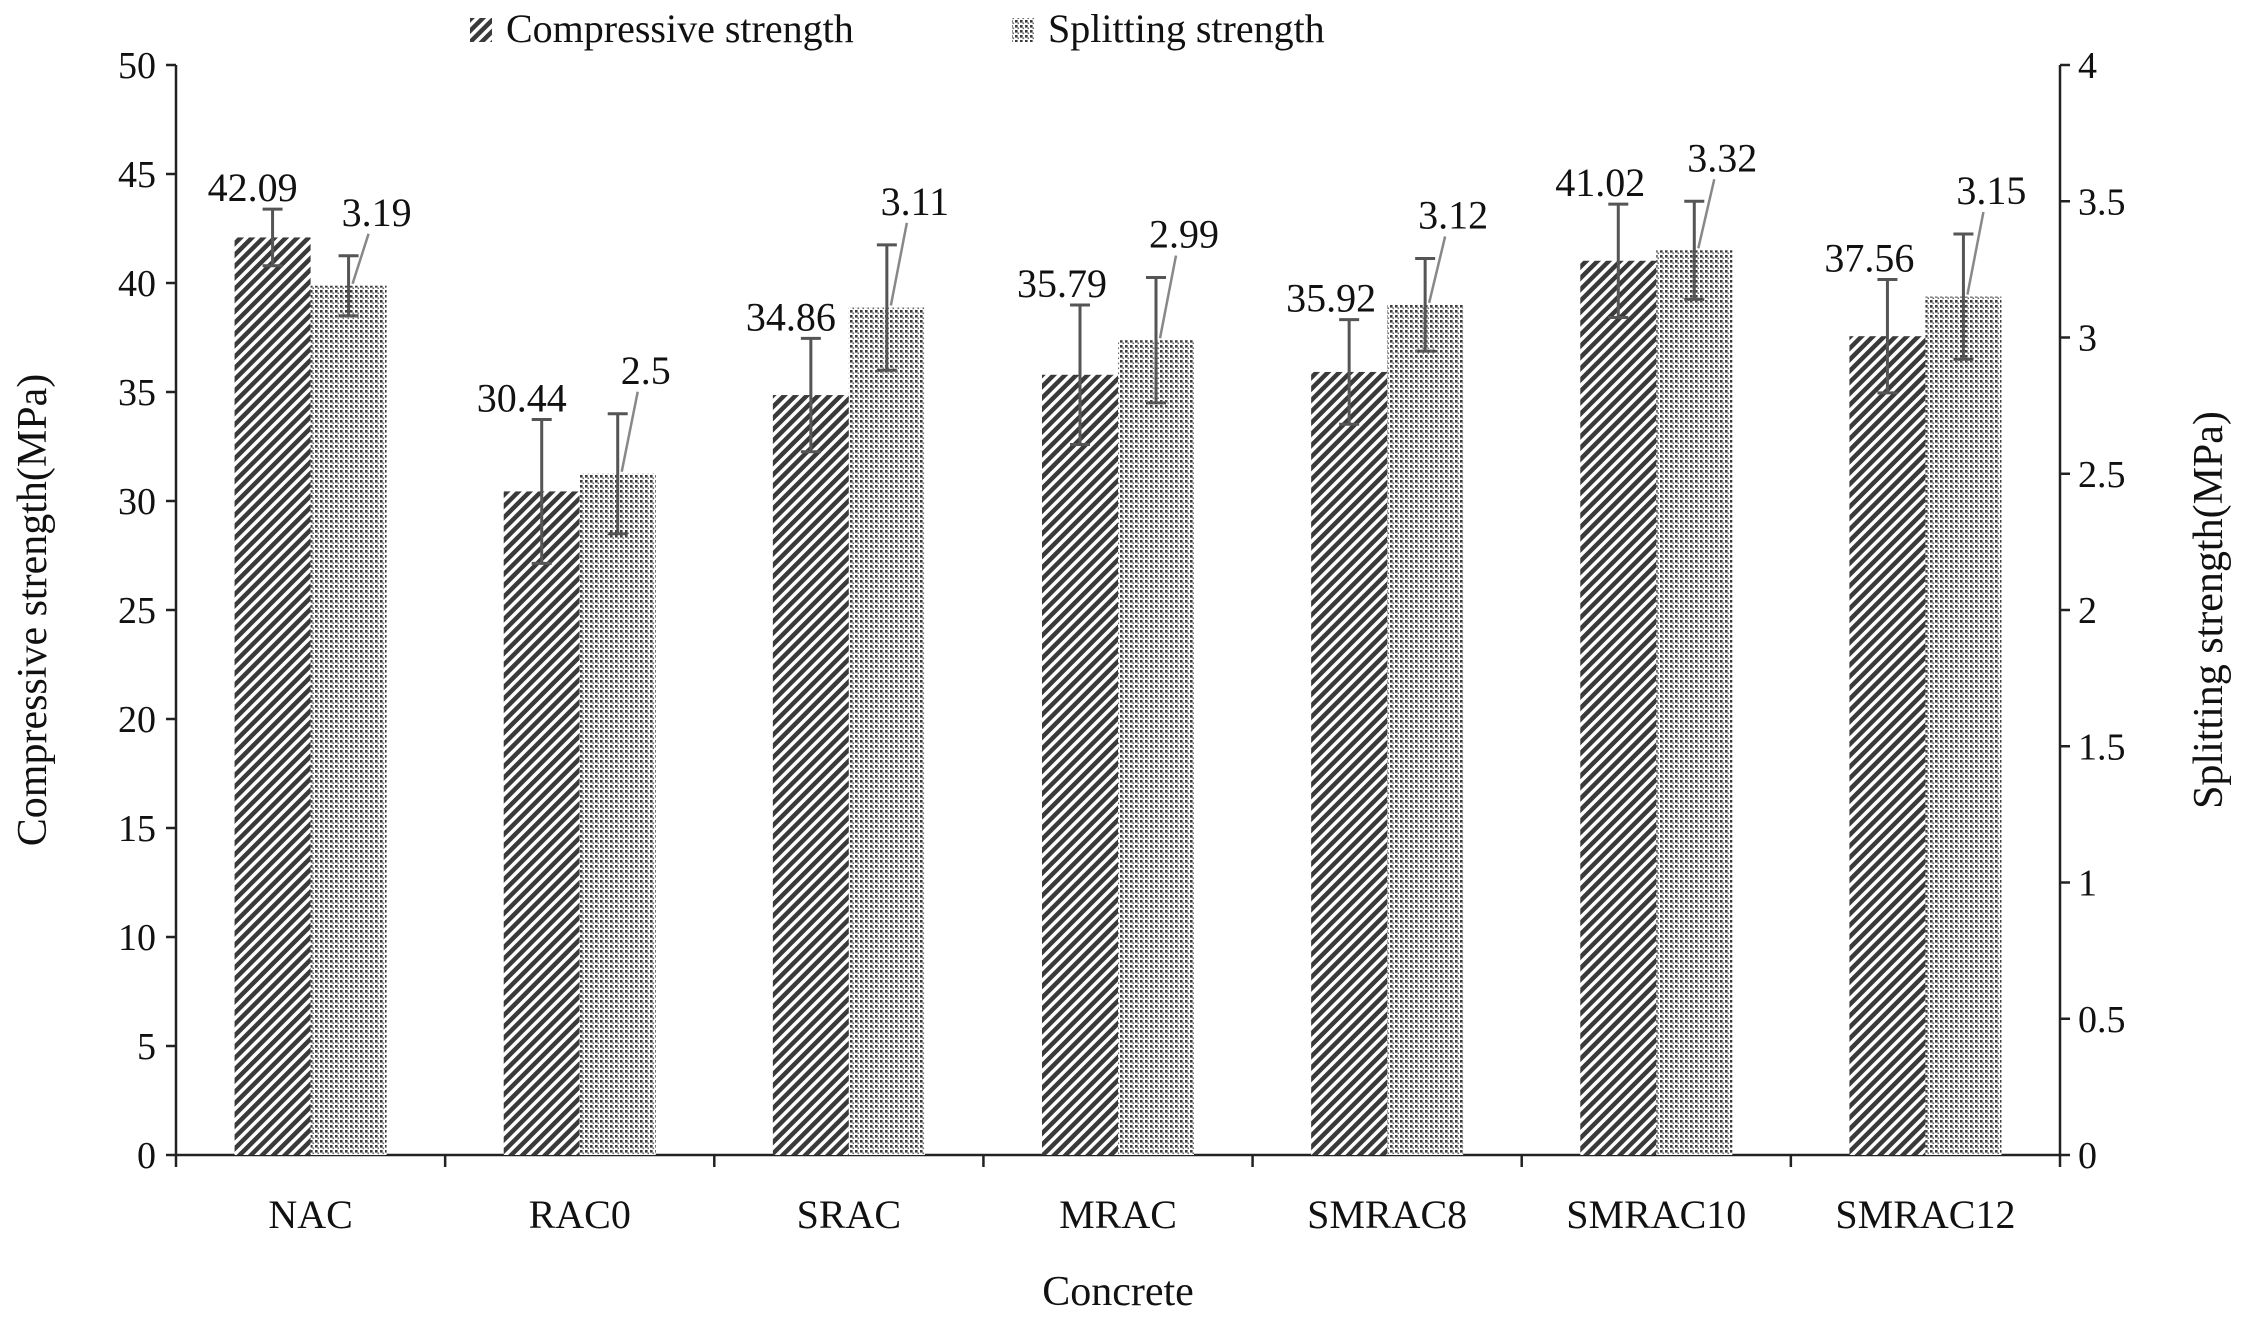 This screenshot has width=2251, height=1323. Describe the element at coordinates (137, 393) in the screenshot. I see `y-tick-label: 35` at that location.